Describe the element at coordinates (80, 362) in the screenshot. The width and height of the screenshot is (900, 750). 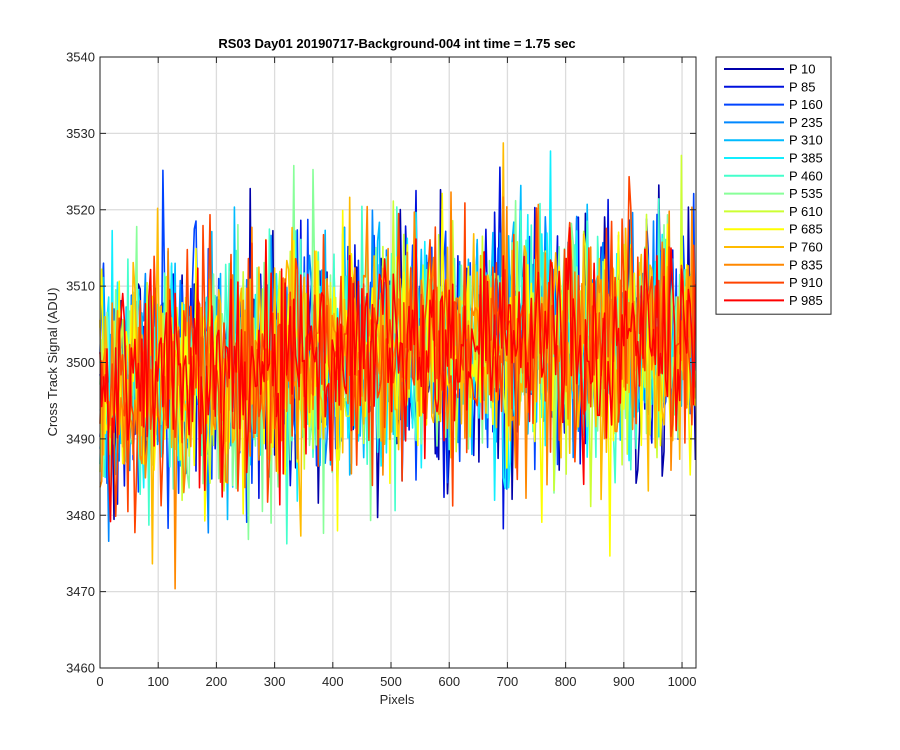
I see `y-tick-label: 3500` at that location.